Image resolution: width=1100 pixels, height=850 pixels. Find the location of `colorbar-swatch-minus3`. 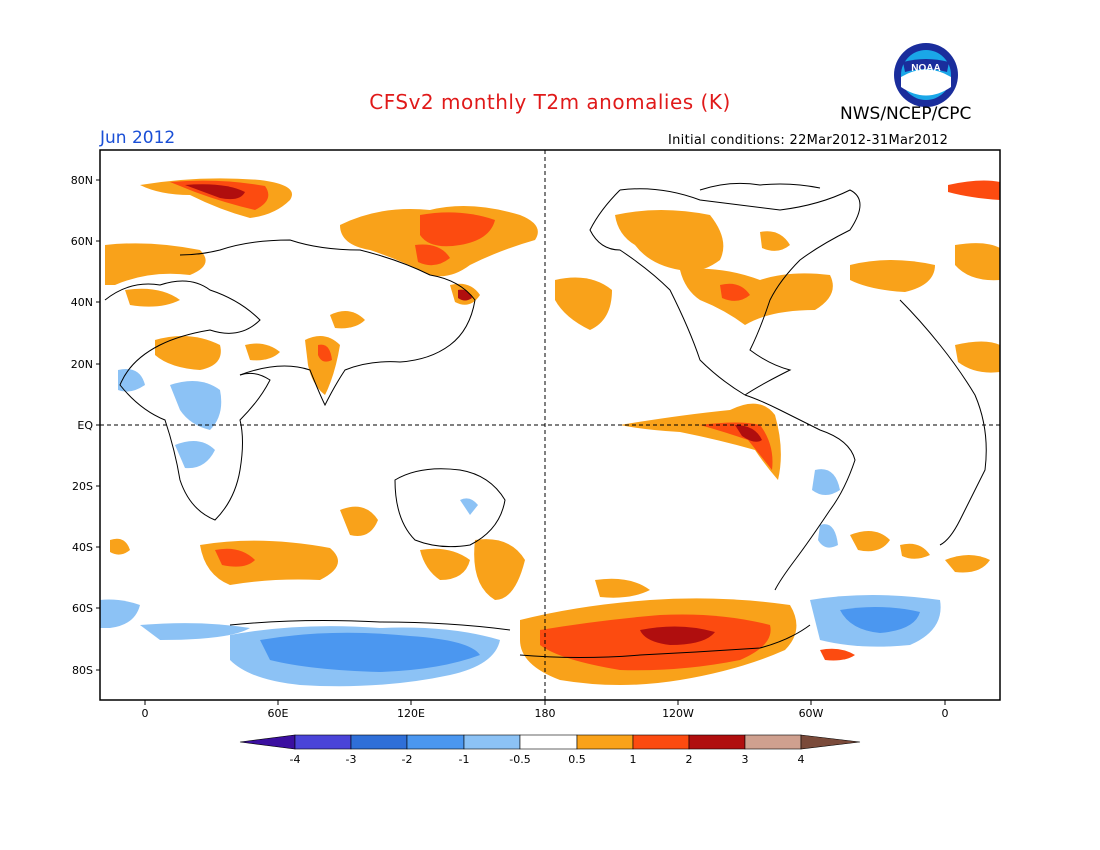

colorbar-swatch-minus3 is located at coordinates (323, 742).